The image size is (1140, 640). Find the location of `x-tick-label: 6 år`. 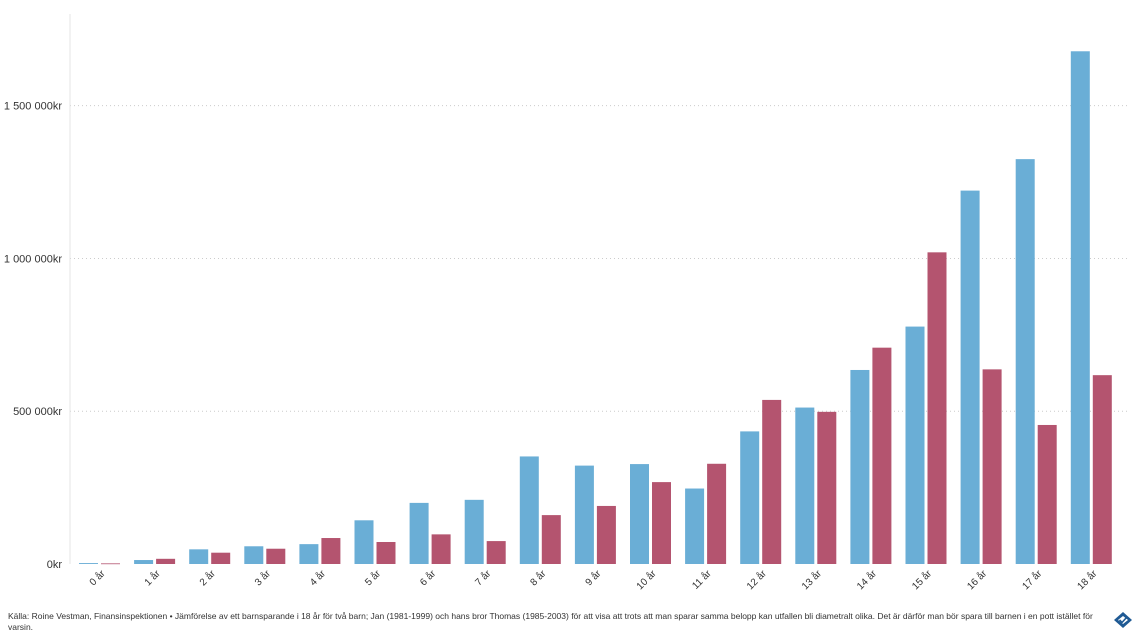

x-tick-label: 6 år is located at coordinates (428, 577).